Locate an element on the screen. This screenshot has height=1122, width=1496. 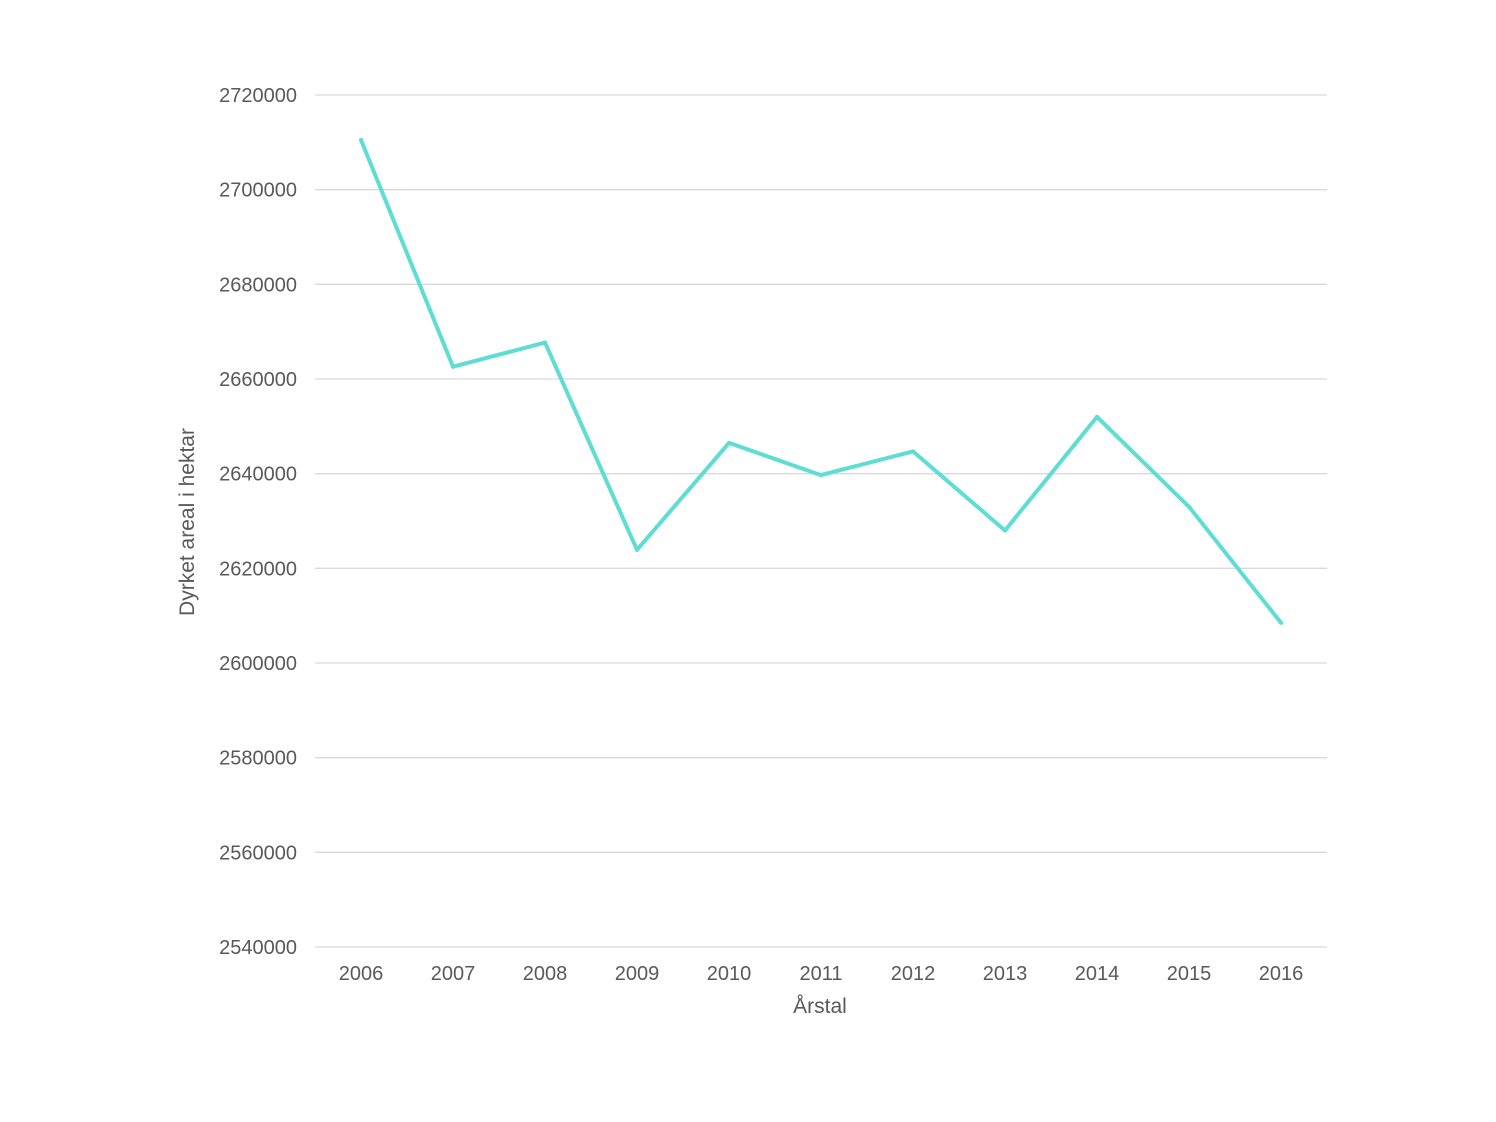
x-tick-label: 2011 is located at coordinates (820, 974).